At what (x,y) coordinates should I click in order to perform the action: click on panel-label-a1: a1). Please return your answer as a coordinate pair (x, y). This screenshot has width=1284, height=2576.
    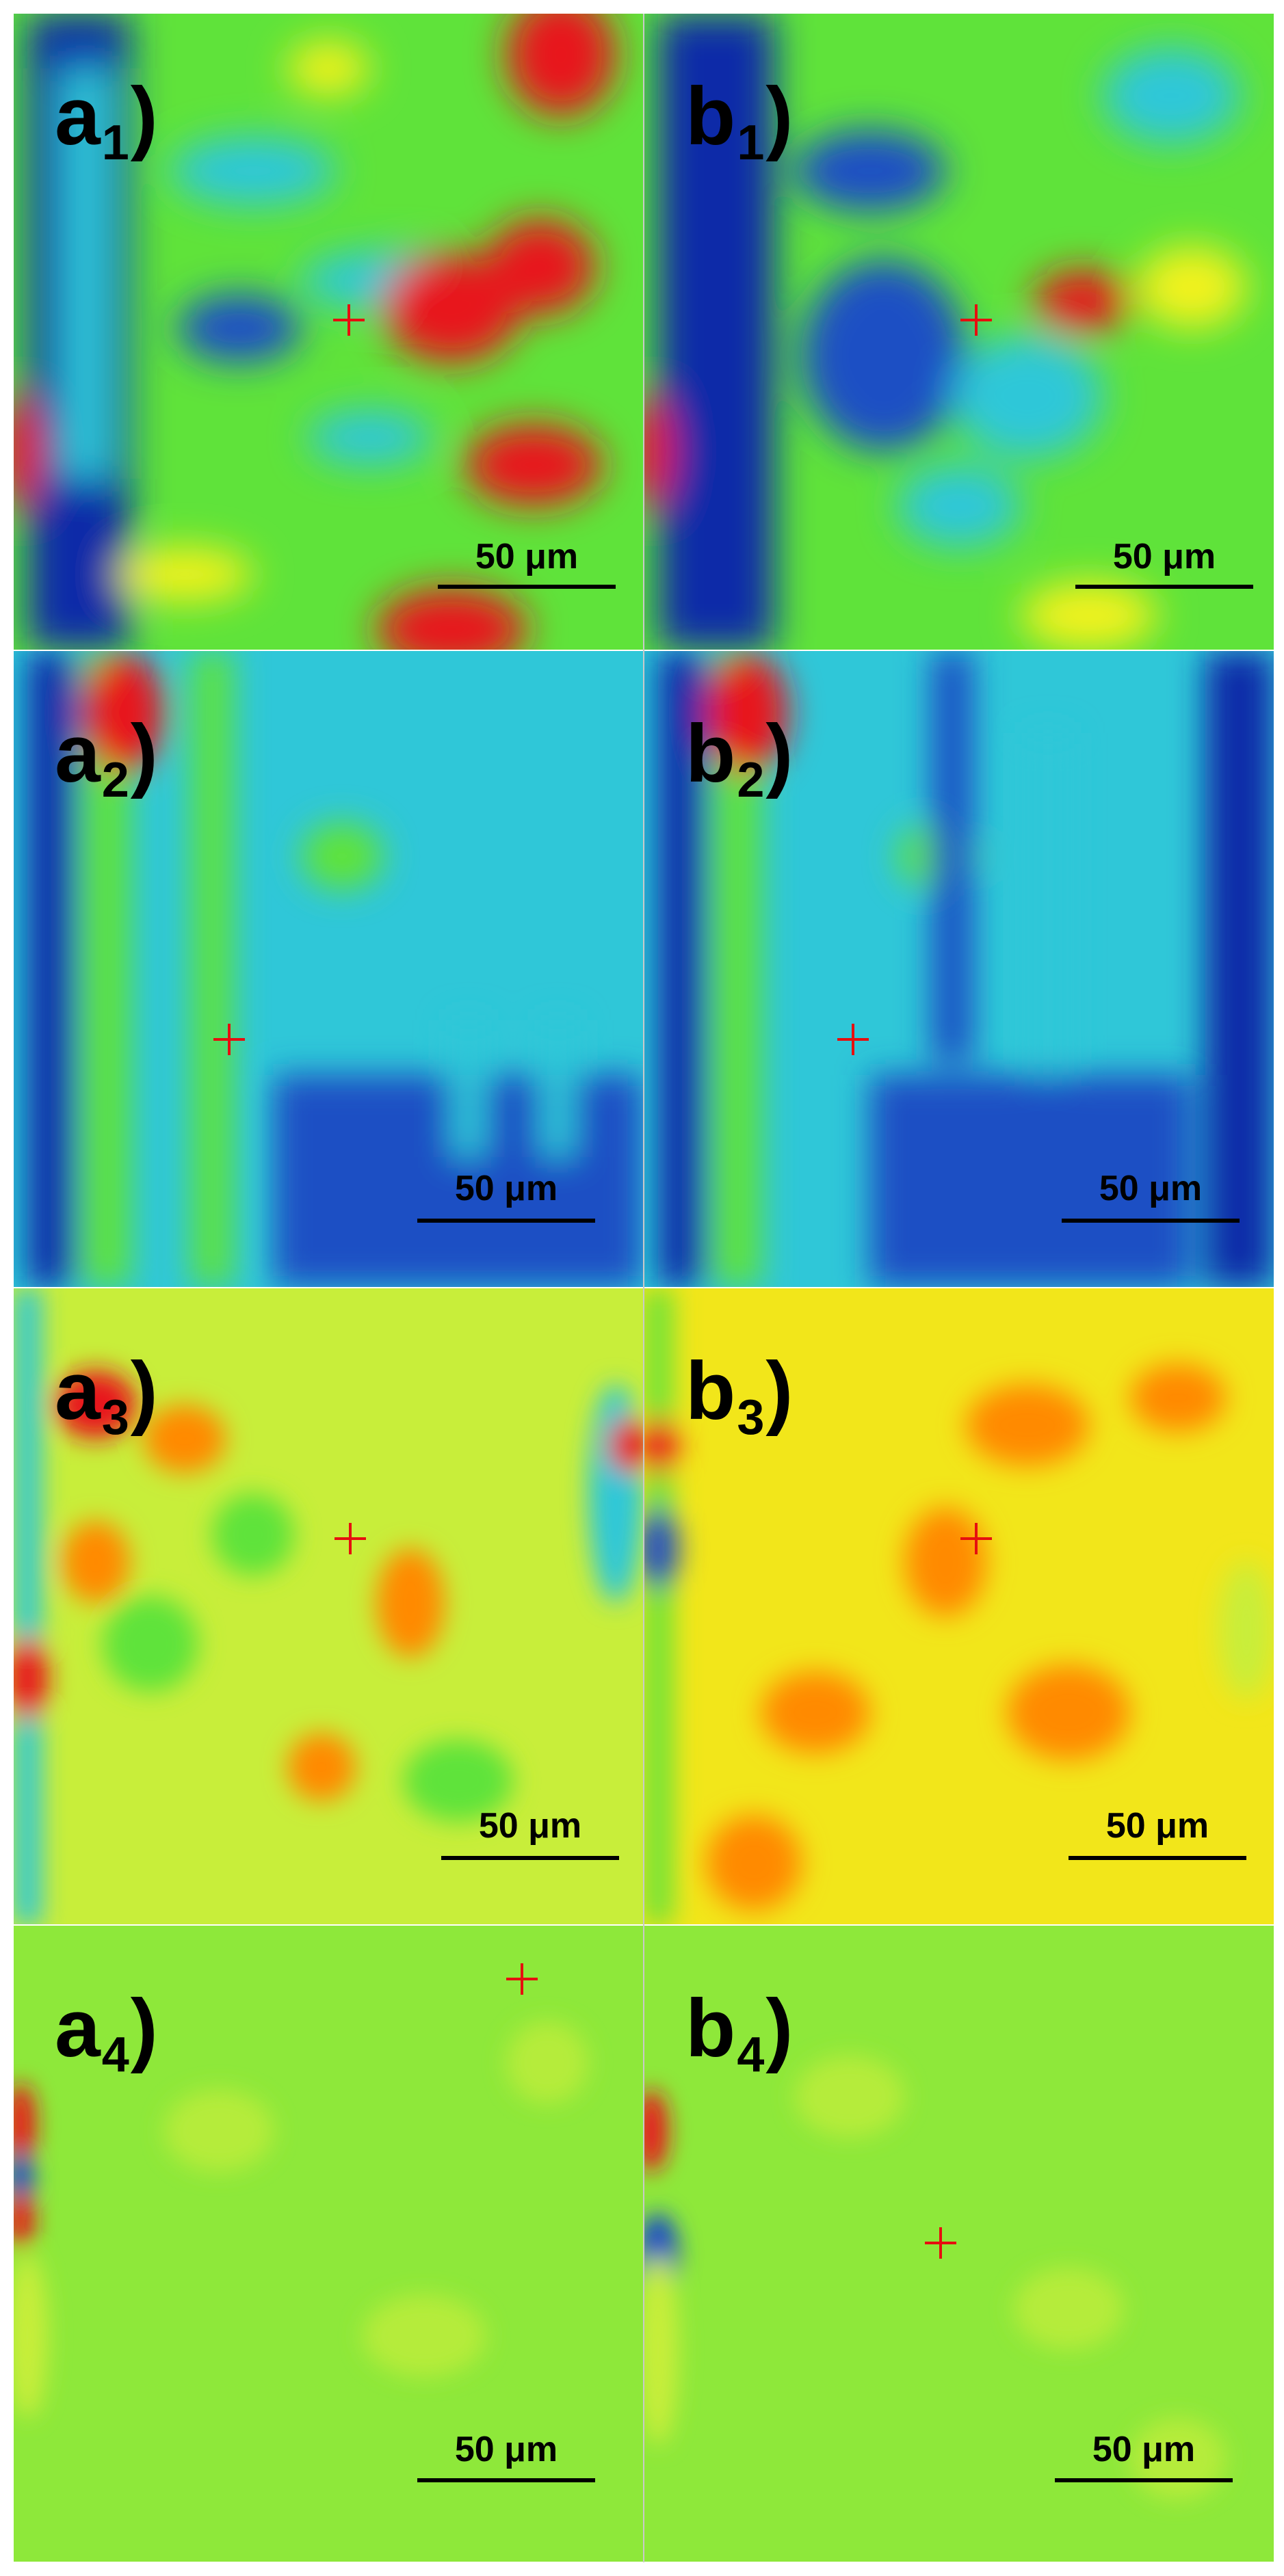
    Looking at the image, I should click on (107, 120).